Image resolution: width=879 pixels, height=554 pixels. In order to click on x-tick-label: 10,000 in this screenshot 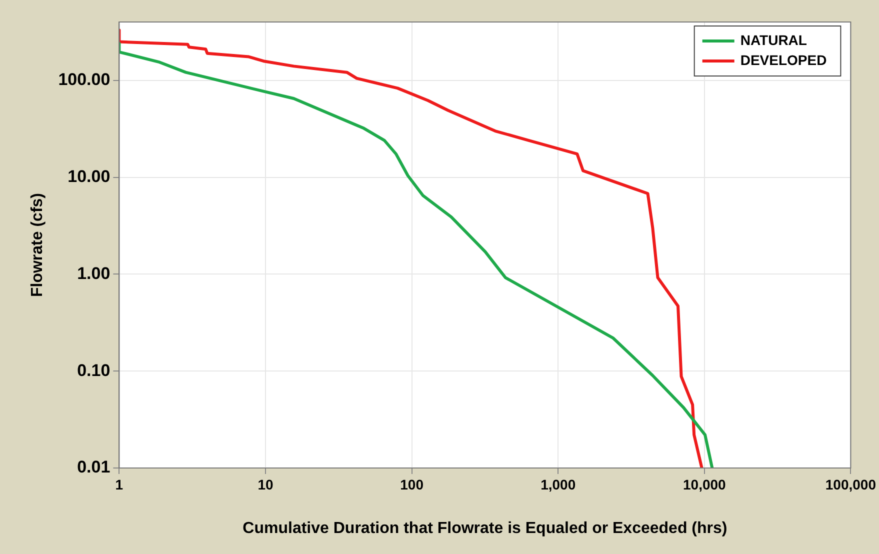, I will do `click(704, 484)`.